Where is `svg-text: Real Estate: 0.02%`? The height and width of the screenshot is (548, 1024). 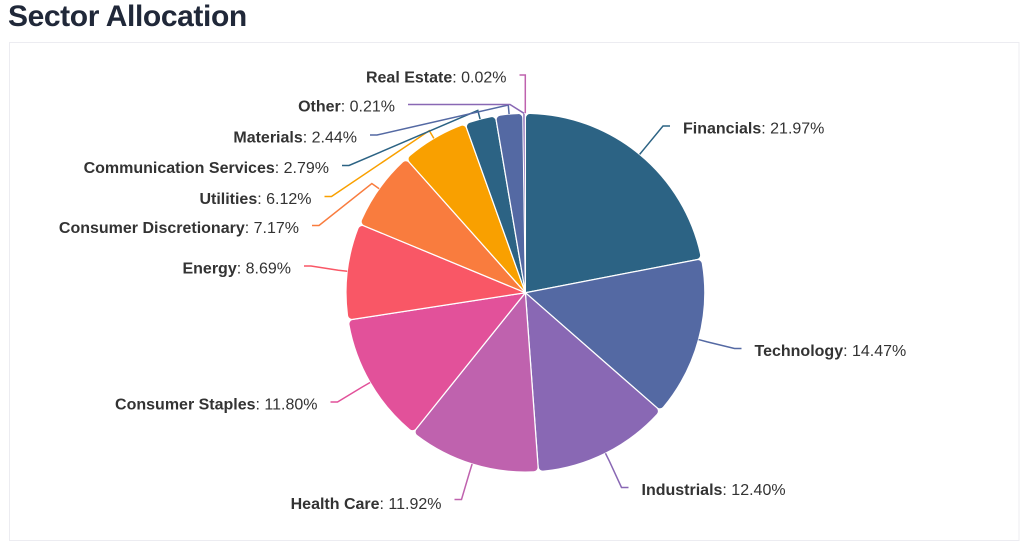 svg-text: Real Estate: 0.02% is located at coordinates (436, 78).